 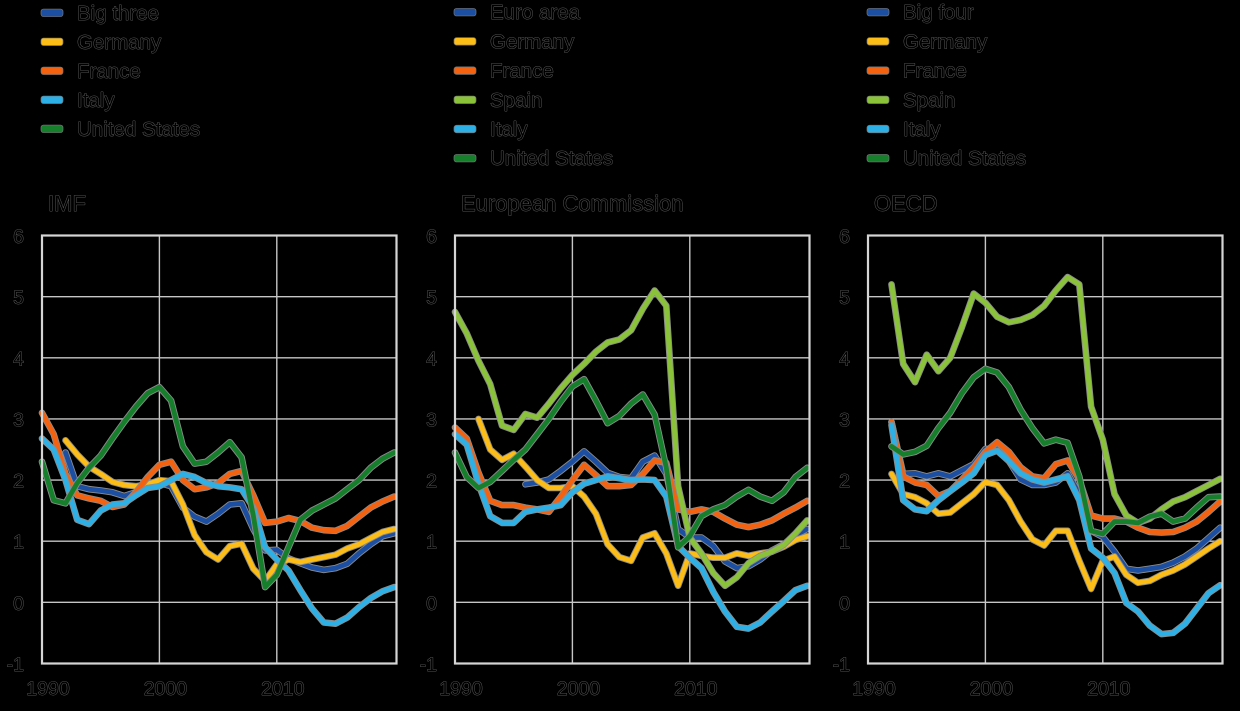 I want to click on svg-text: OECD, so click(x=906, y=203).